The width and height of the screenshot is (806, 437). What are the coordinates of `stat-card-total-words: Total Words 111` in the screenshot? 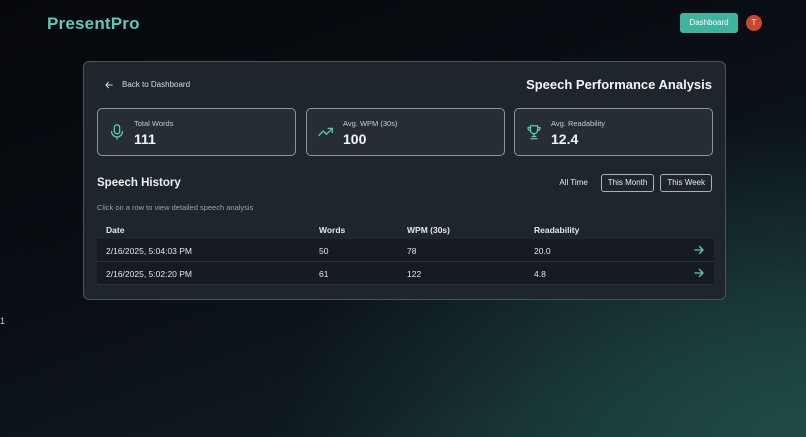 It's located at (196, 132).